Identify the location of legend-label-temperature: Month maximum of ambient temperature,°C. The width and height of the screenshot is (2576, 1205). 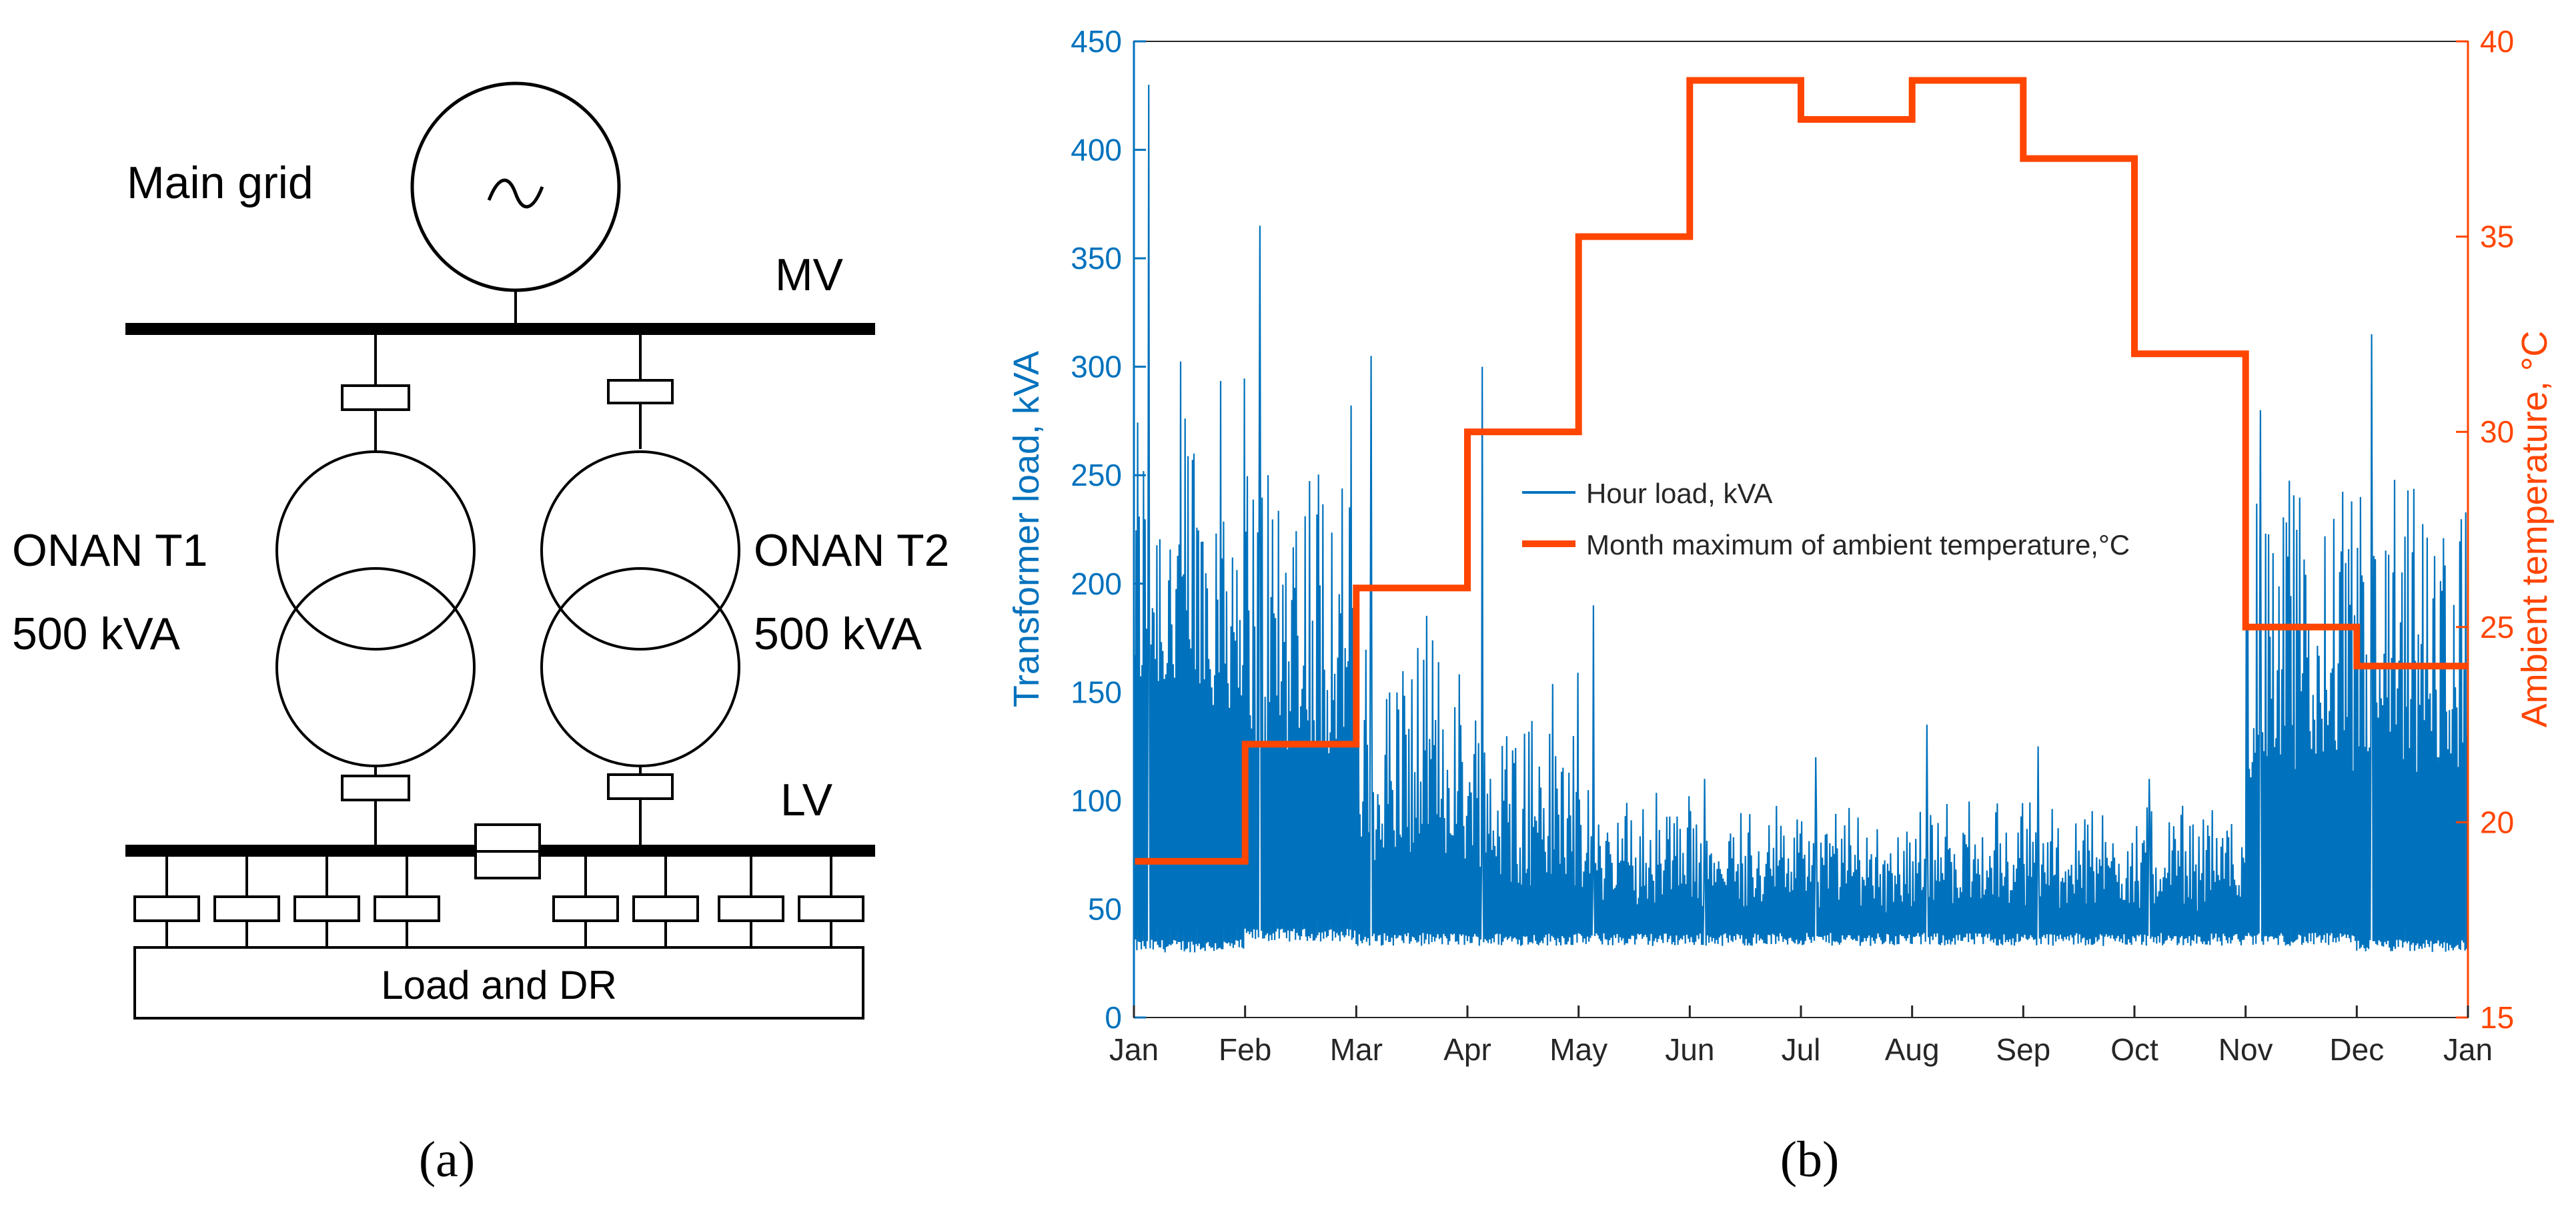
(1858, 544).